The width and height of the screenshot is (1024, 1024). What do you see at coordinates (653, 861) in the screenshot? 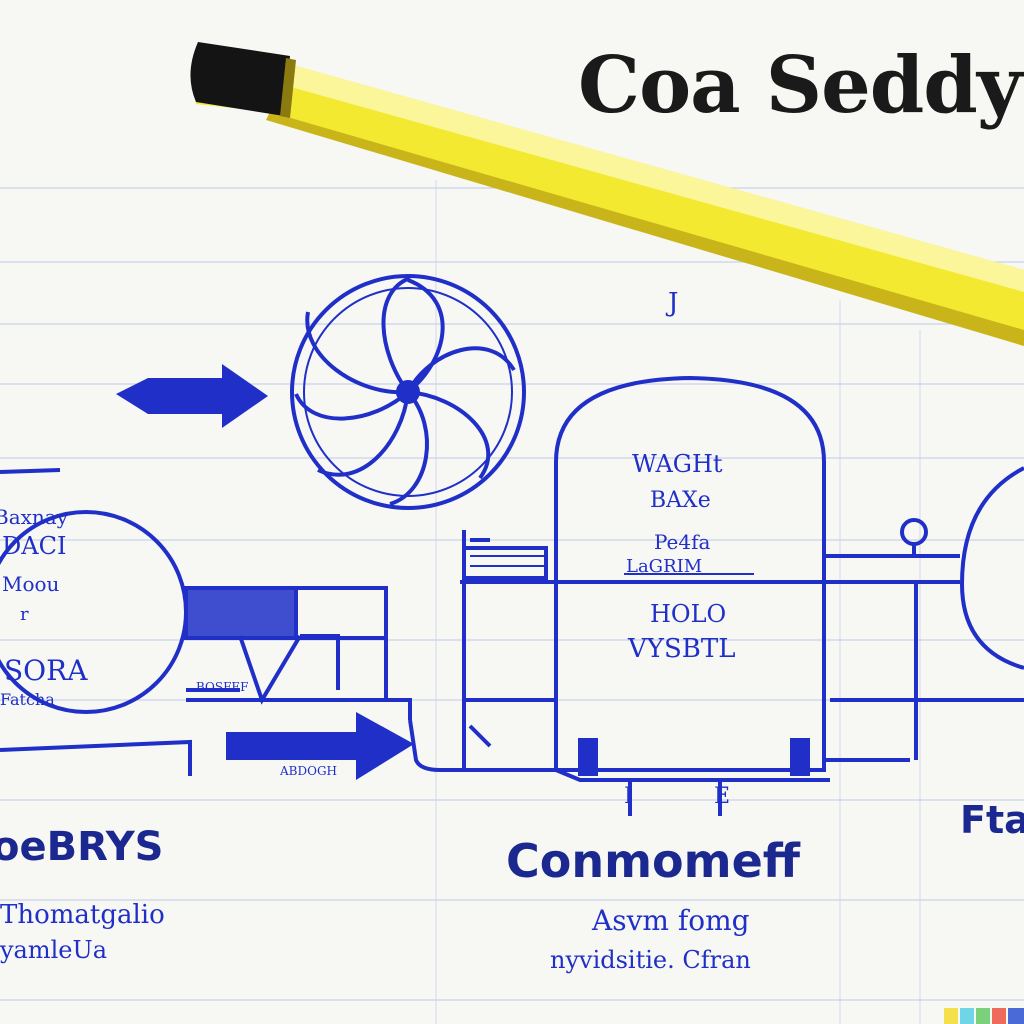
I see `center-heading: Conmomeff` at bounding box center [653, 861].